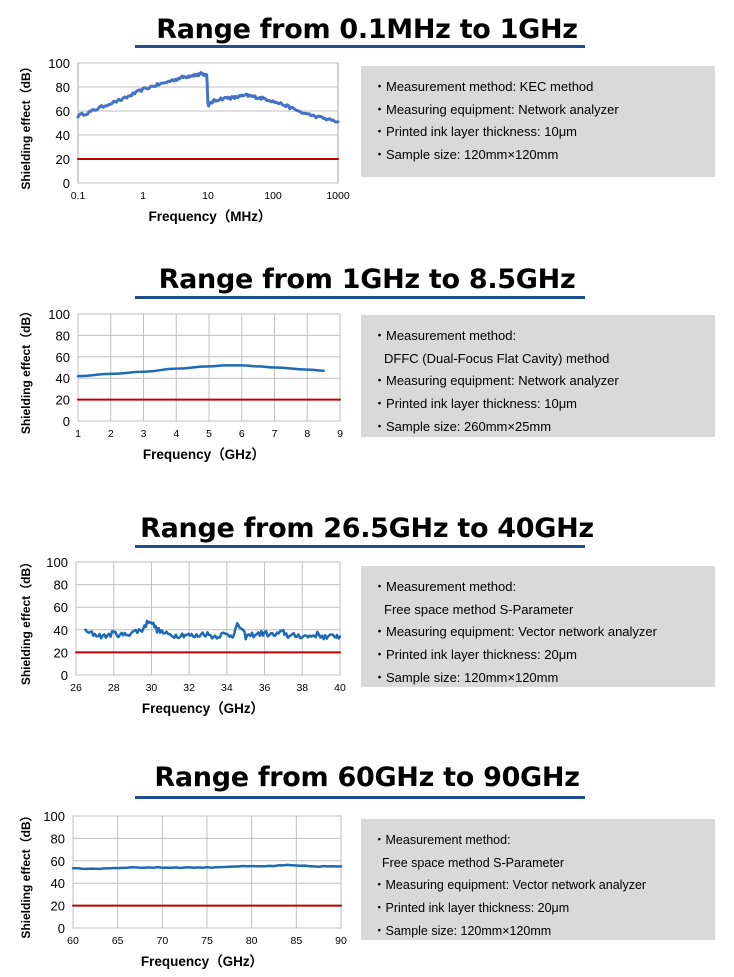 The height and width of the screenshot is (977, 734). What do you see at coordinates (483, 86) in the screenshot?
I see `info-method: ・Measurement method: KEC method` at bounding box center [483, 86].